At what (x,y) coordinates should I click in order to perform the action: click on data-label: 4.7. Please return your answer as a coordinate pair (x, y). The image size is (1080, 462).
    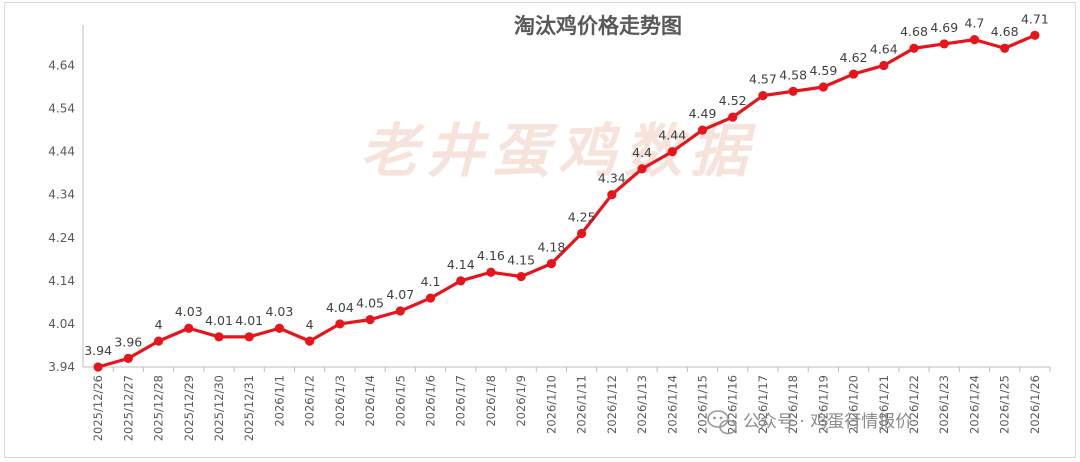
    Looking at the image, I should click on (975, 23).